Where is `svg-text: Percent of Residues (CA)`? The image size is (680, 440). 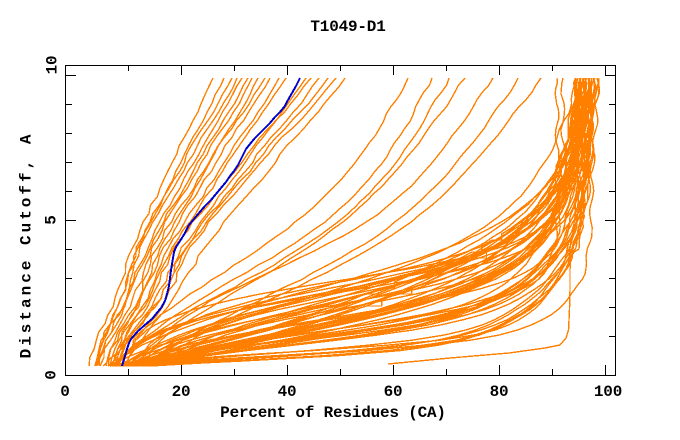
svg-text: Percent of Residues (CA) is located at coordinates (333, 413).